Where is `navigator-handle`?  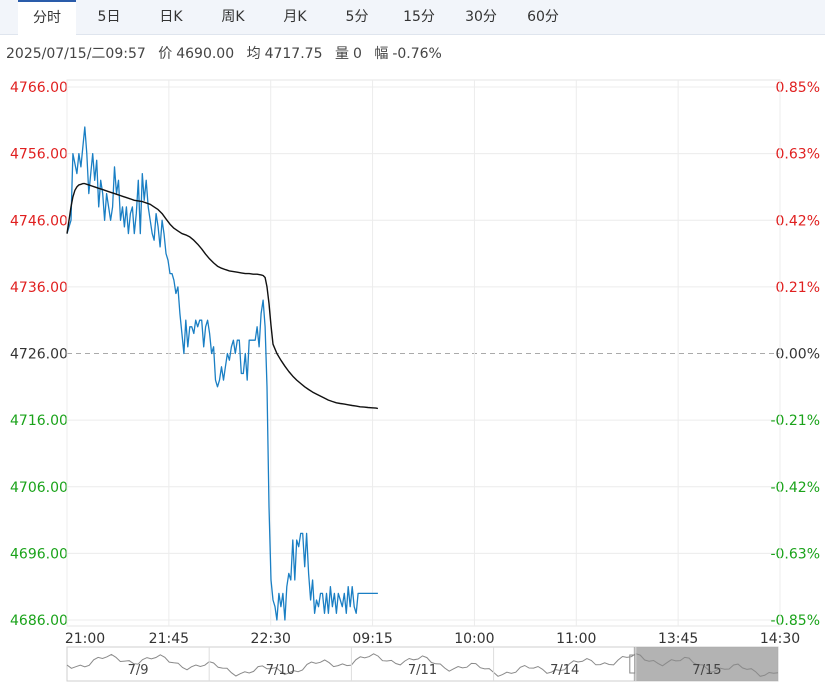 navigator-handle is located at coordinates (632, 664).